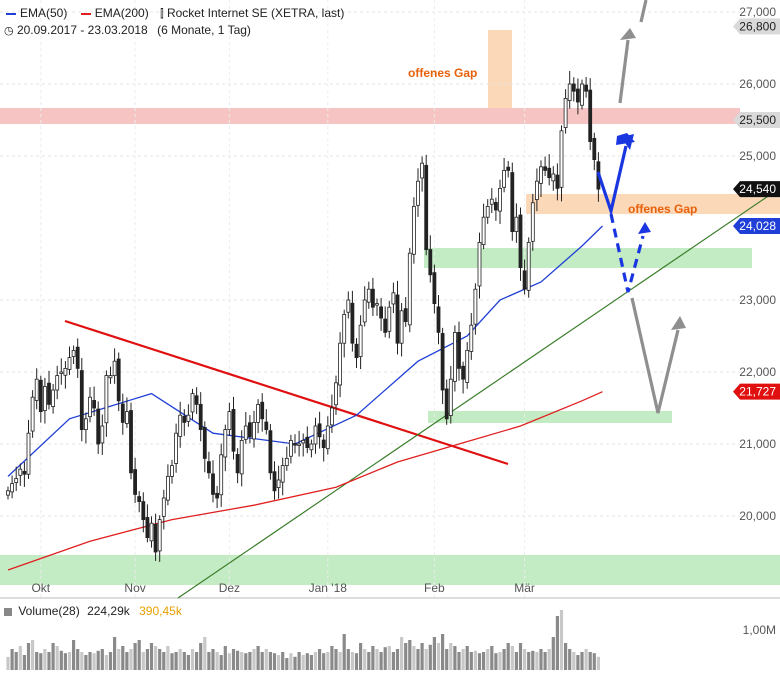 The height and width of the screenshot is (676, 780). I want to click on price-label-text: 25,500, so click(757, 120).